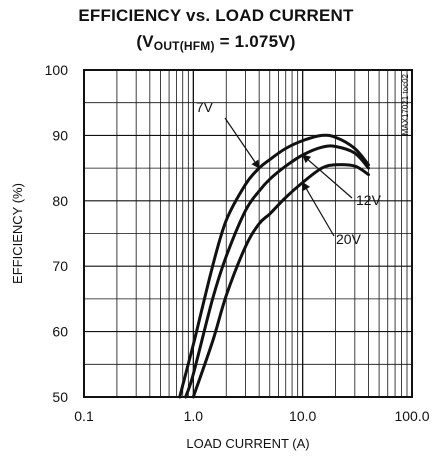 The height and width of the screenshot is (460, 432). Describe the element at coordinates (17, 233) in the screenshot. I see `y-axis-label: EFFICIENCY (%)` at that location.